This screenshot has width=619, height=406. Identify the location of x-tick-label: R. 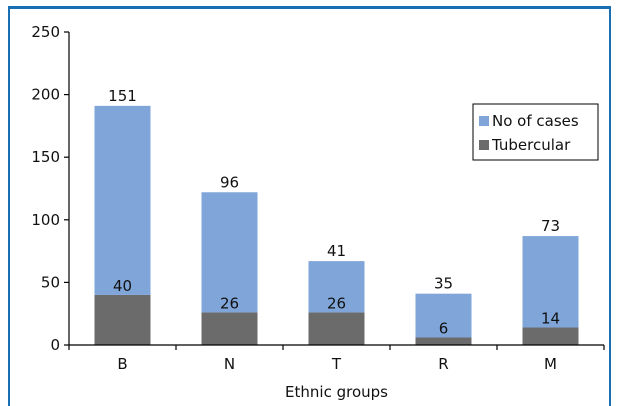
(443, 364).